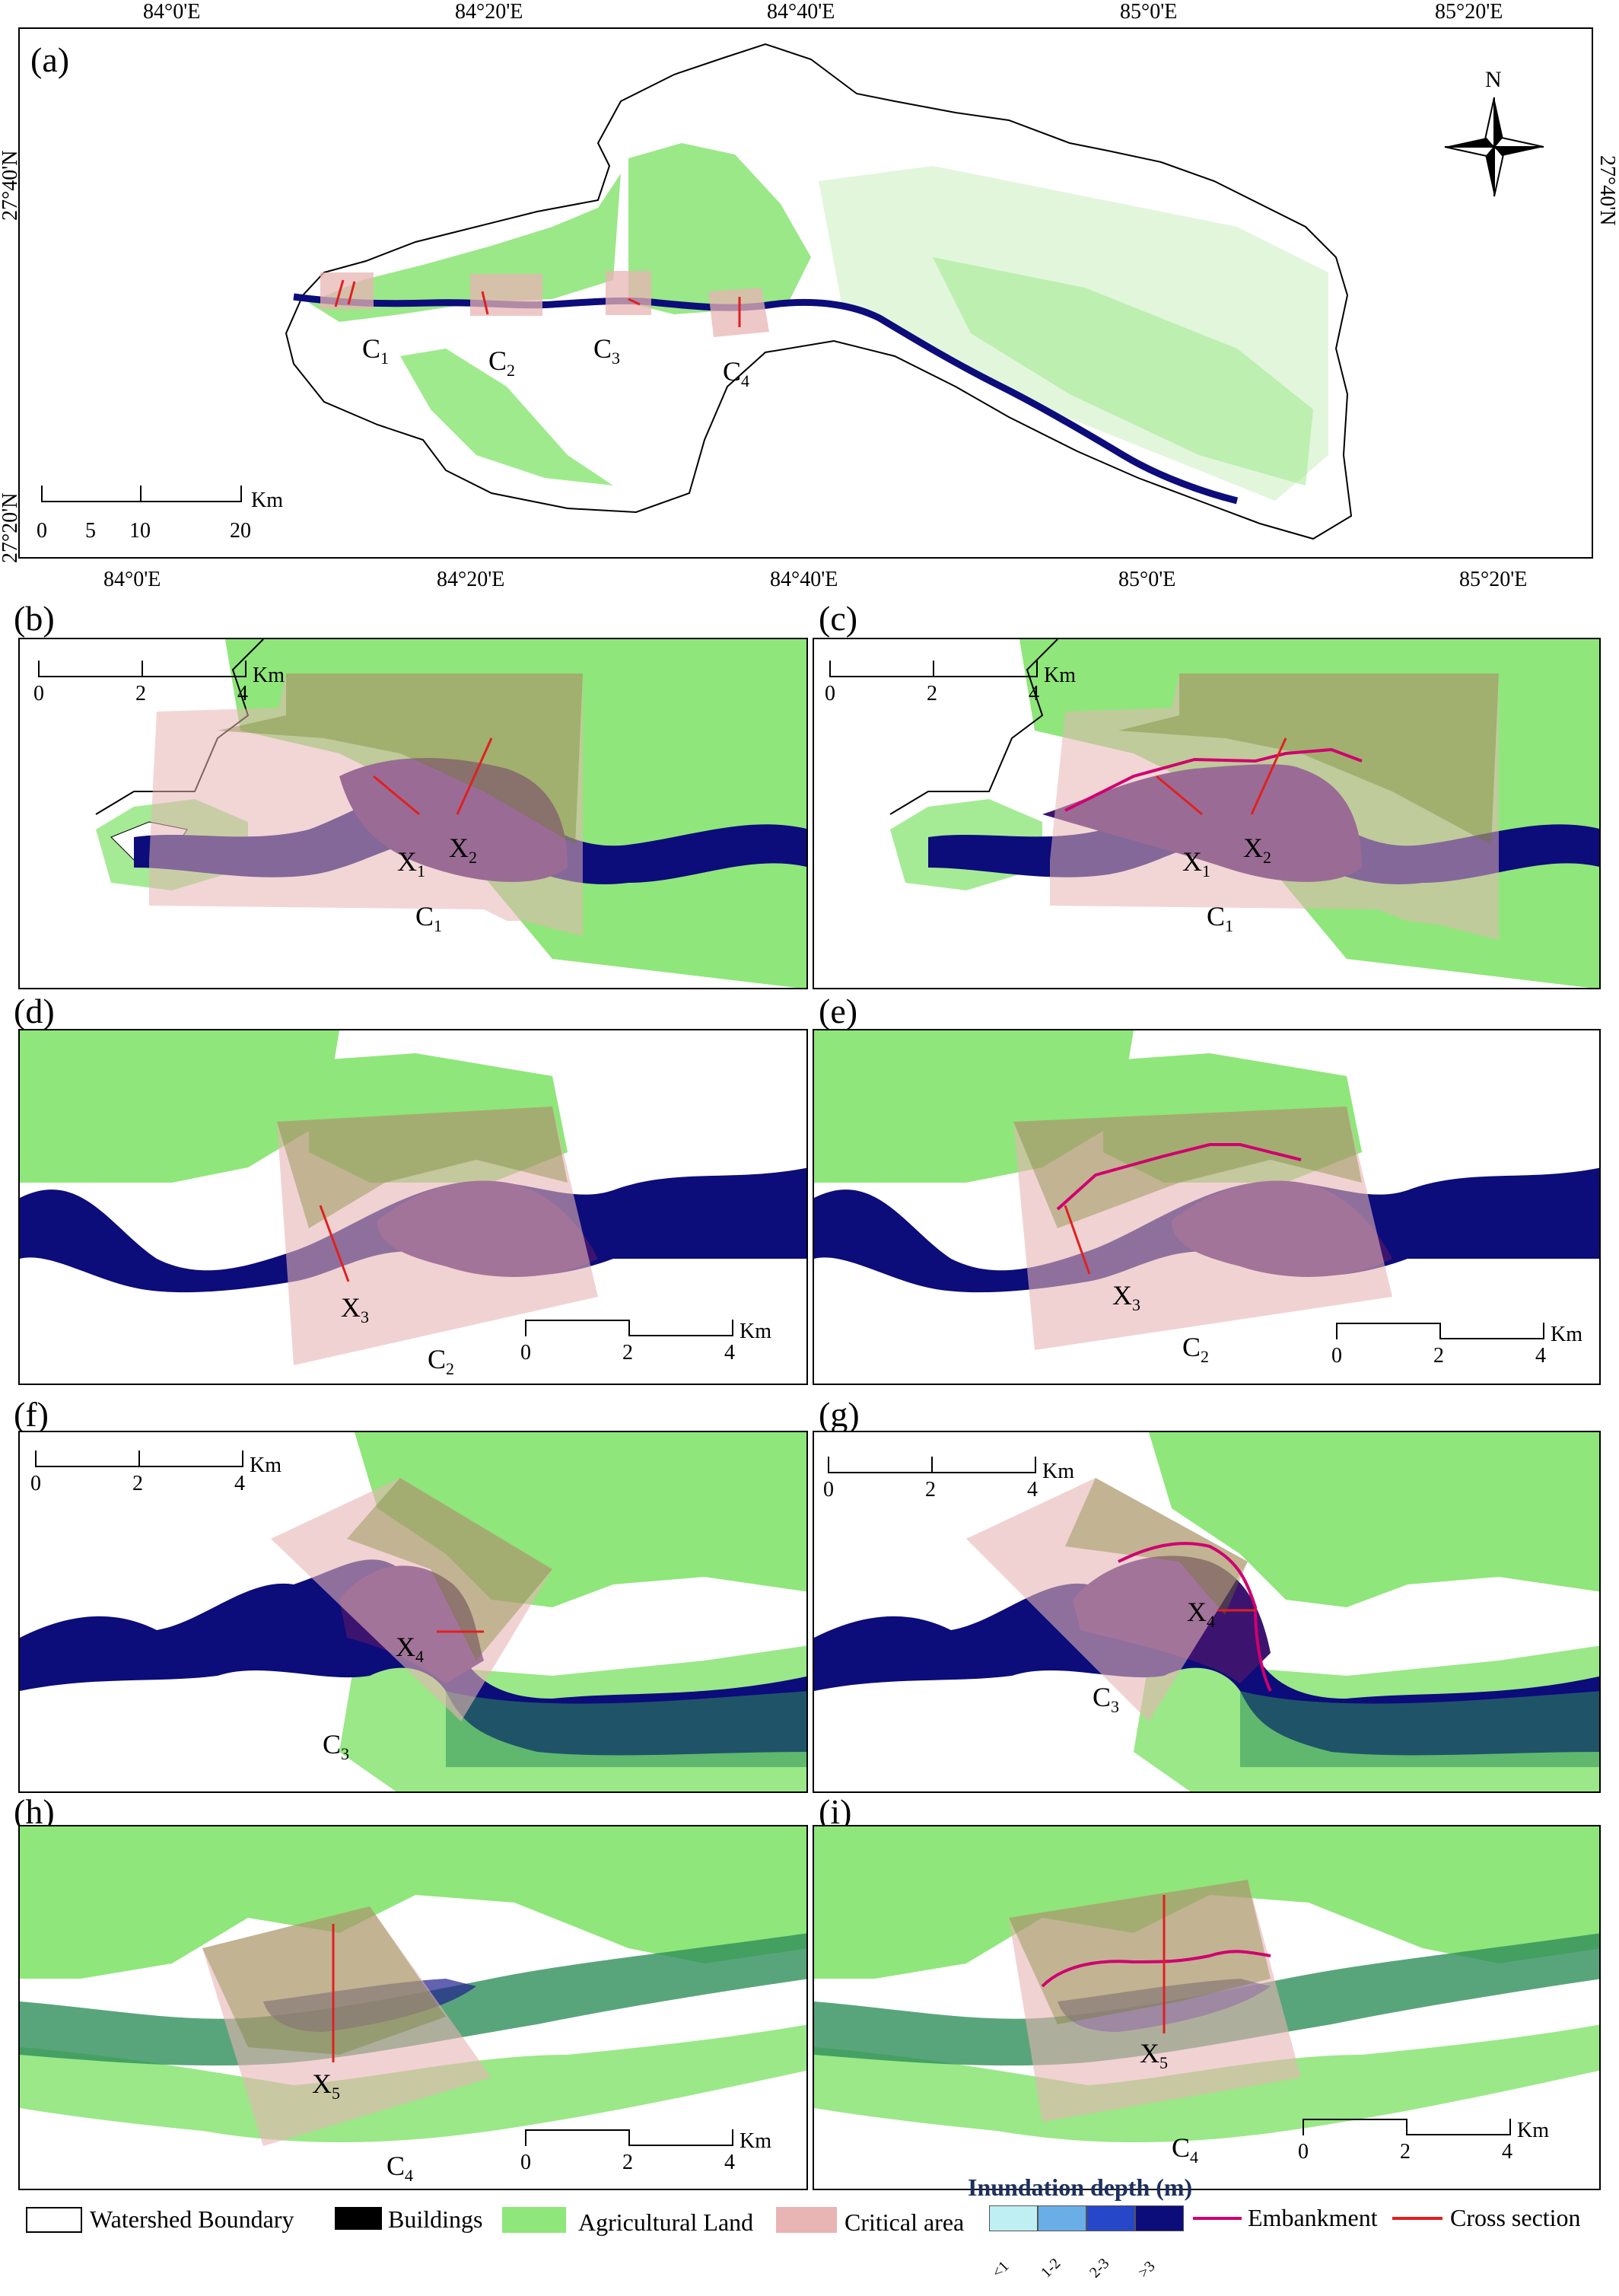 The image size is (1619, 2296). I want to click on bottom-tick: 84°20'E, so click(471, 579).